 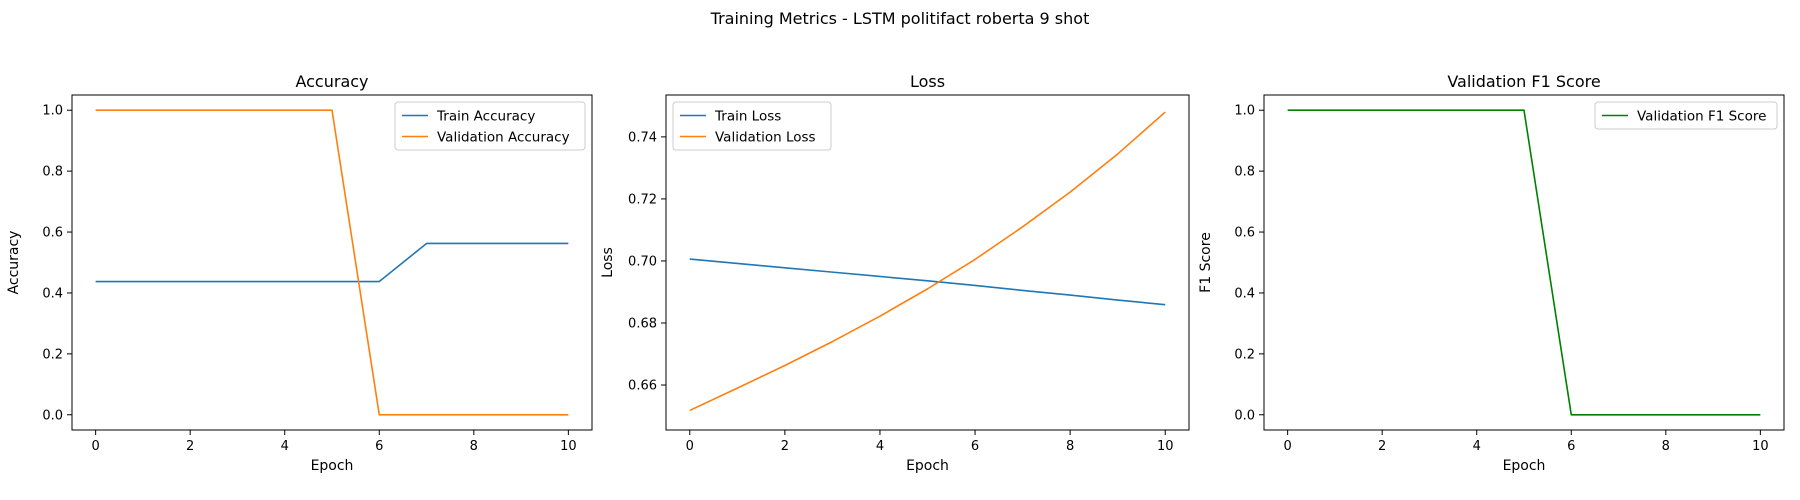 I want to click on y-axis-label: Loss, so click(x=608, y=262).